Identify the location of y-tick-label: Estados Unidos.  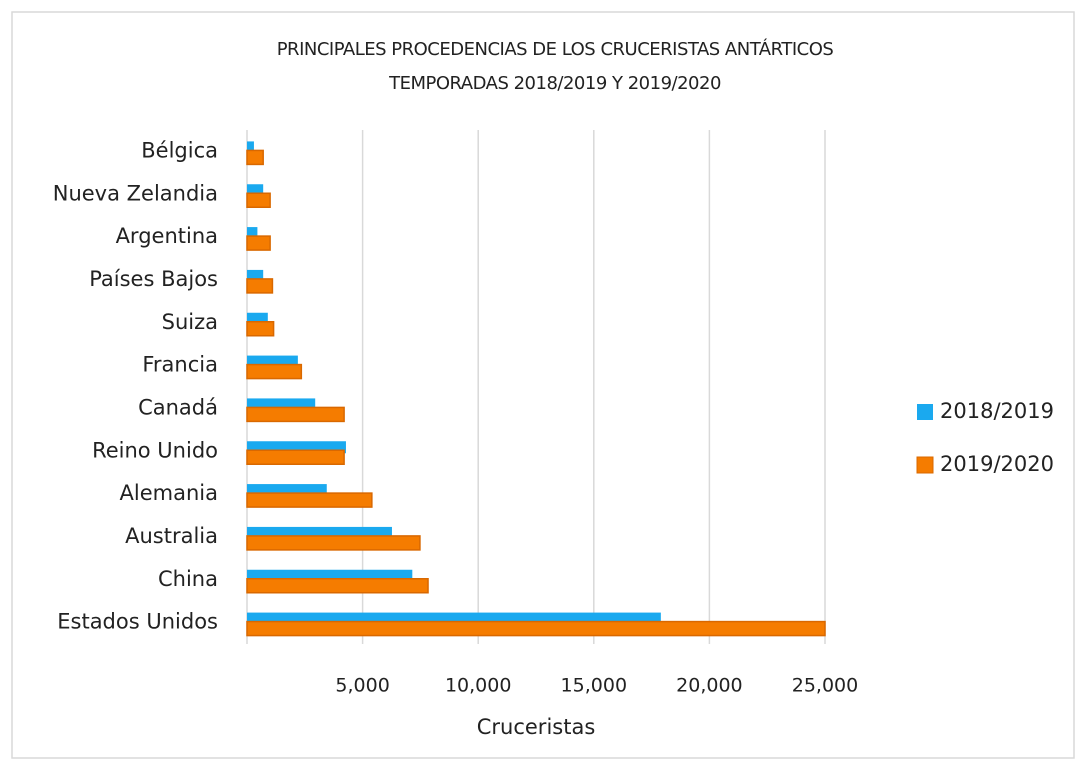
(137, 622).